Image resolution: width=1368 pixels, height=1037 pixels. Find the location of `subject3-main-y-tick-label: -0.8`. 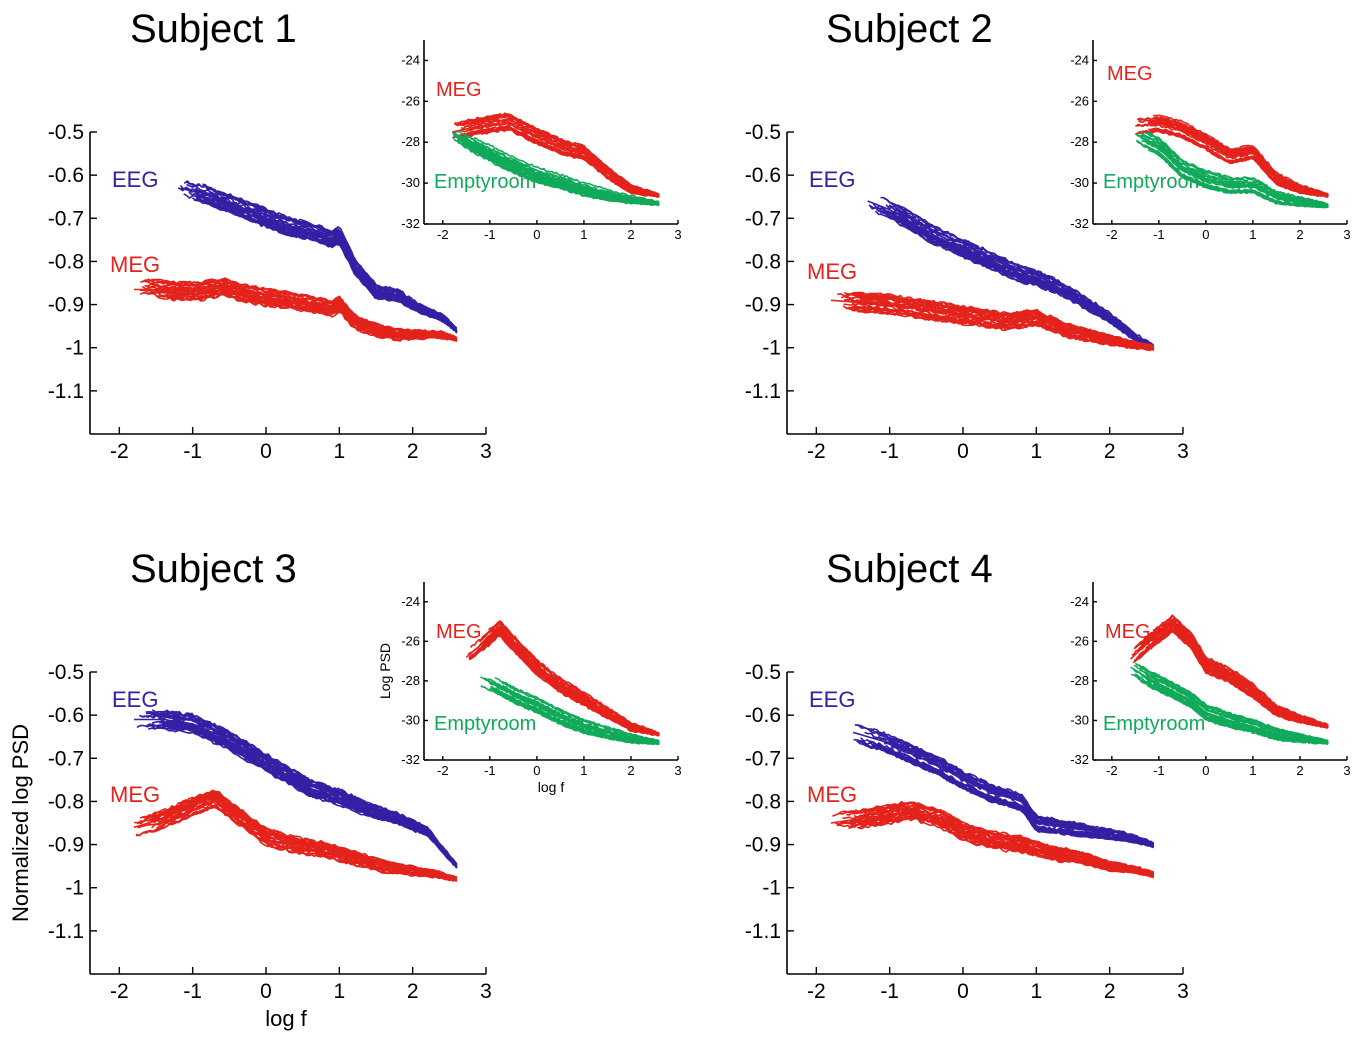

subject3-main-y-tick-label: -0.8 is located at coordinates (66, 801).